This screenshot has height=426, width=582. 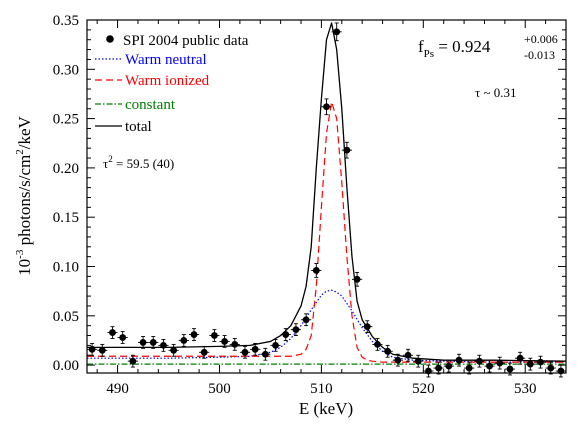 I want to click on fps-minus-error: -0.013, so click(x=539, y=55).